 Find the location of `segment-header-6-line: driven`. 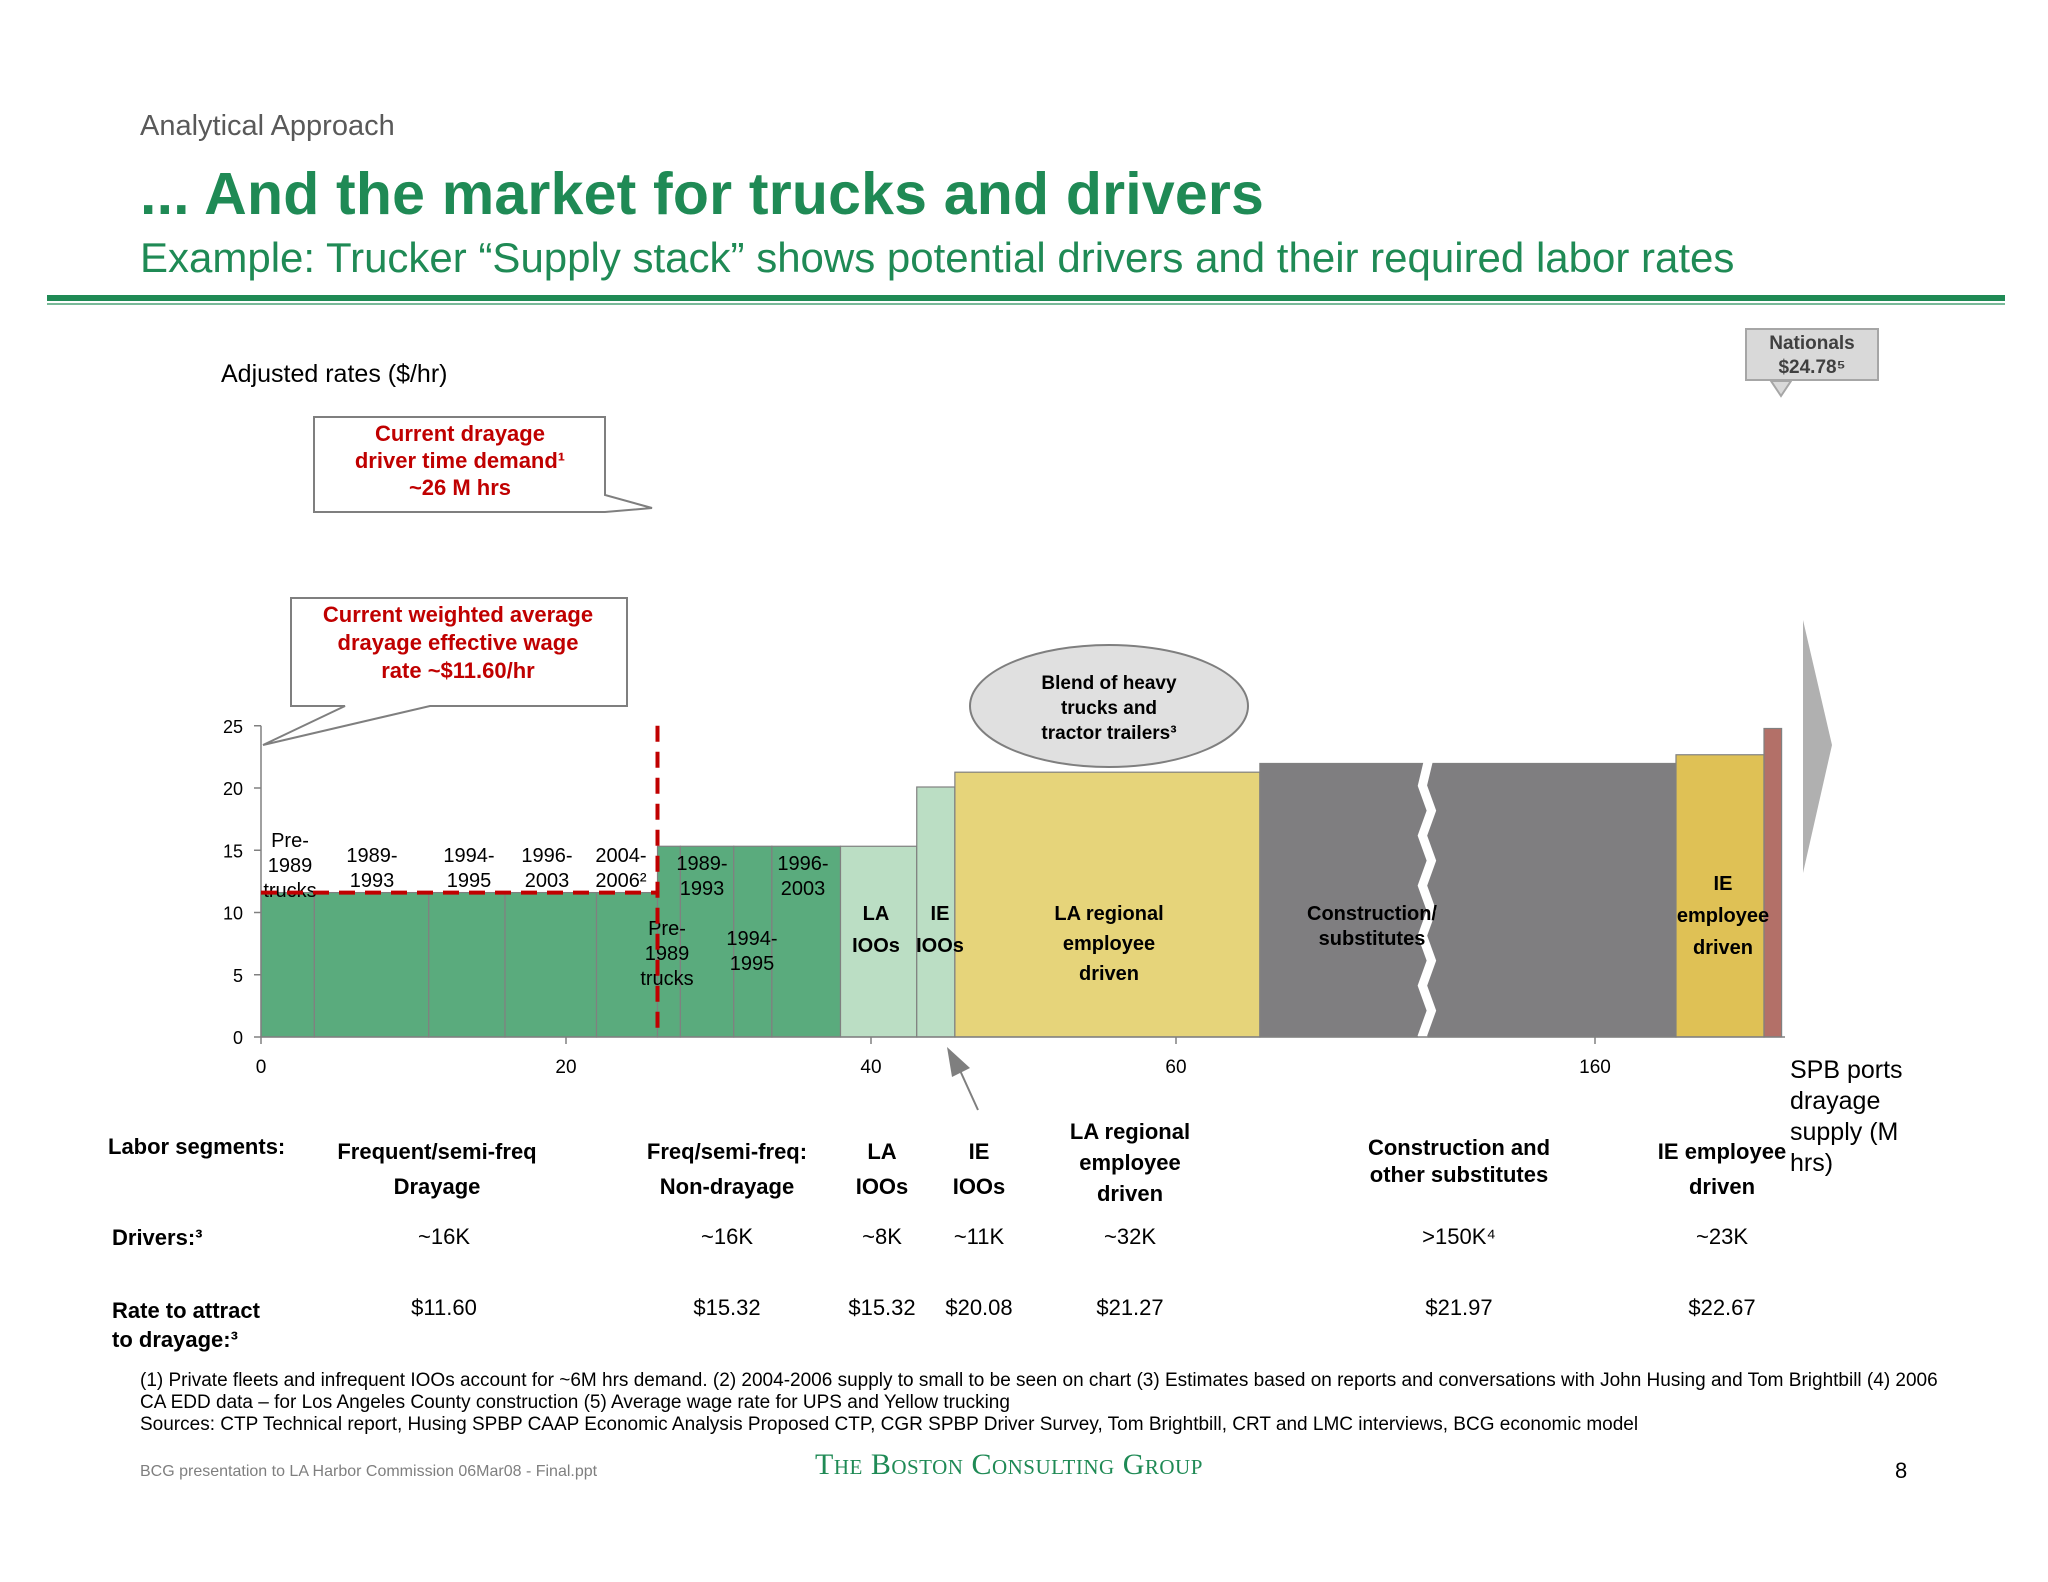

segment-header-6-line: driven is located at coordinates (1722, 1186).